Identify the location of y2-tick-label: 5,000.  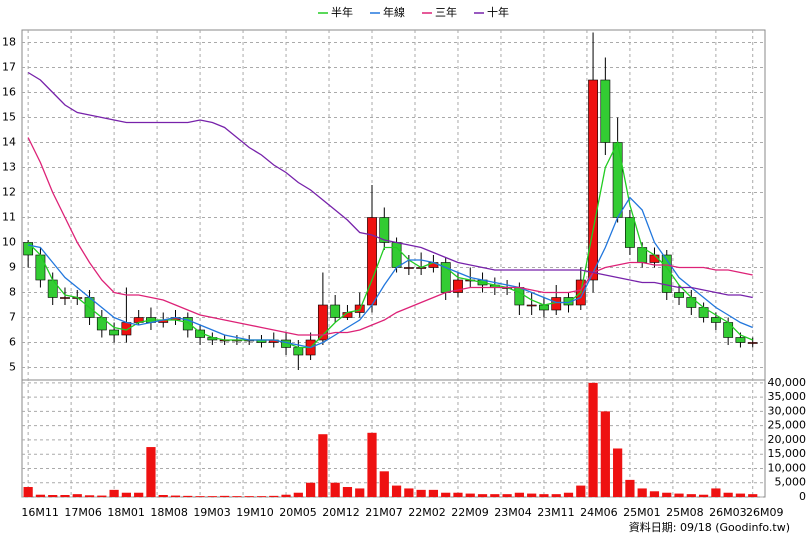
(791, 482).